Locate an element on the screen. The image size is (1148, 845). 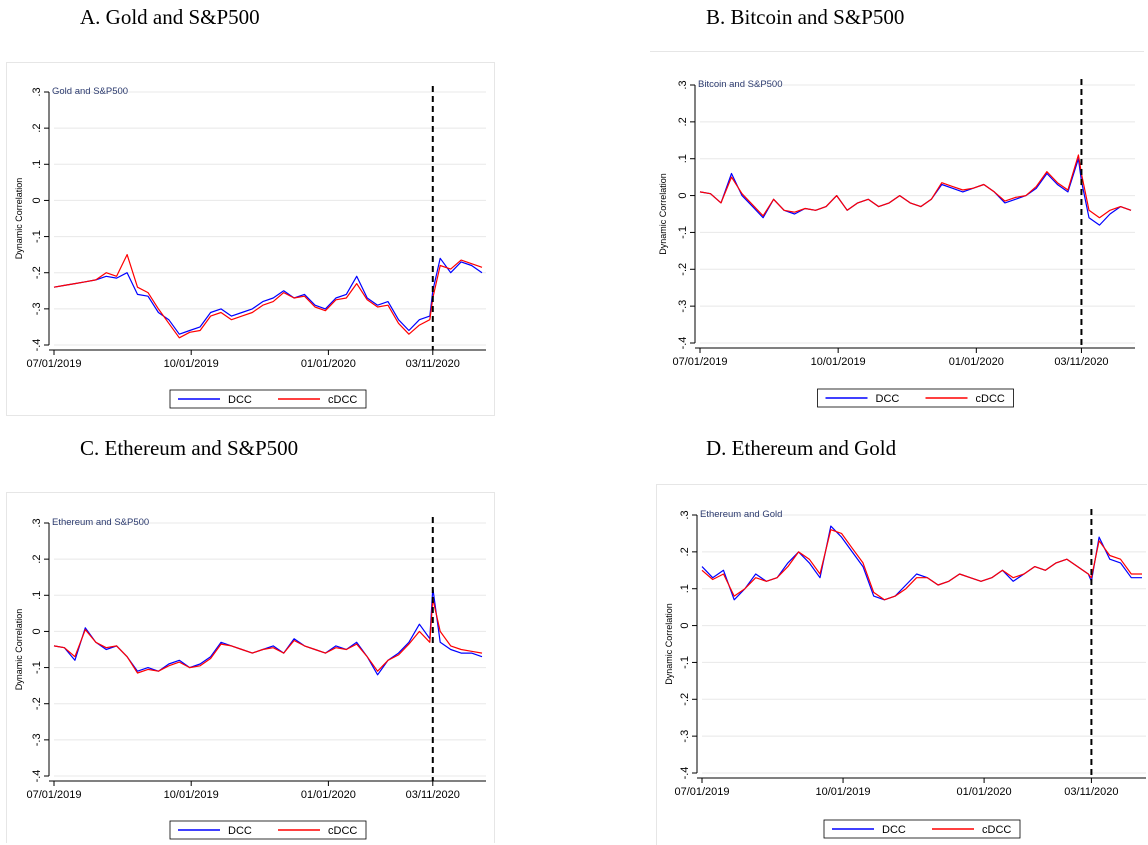
chart-inner-title: Bitcoin and S&P500 is located at coordinates (740, 84).